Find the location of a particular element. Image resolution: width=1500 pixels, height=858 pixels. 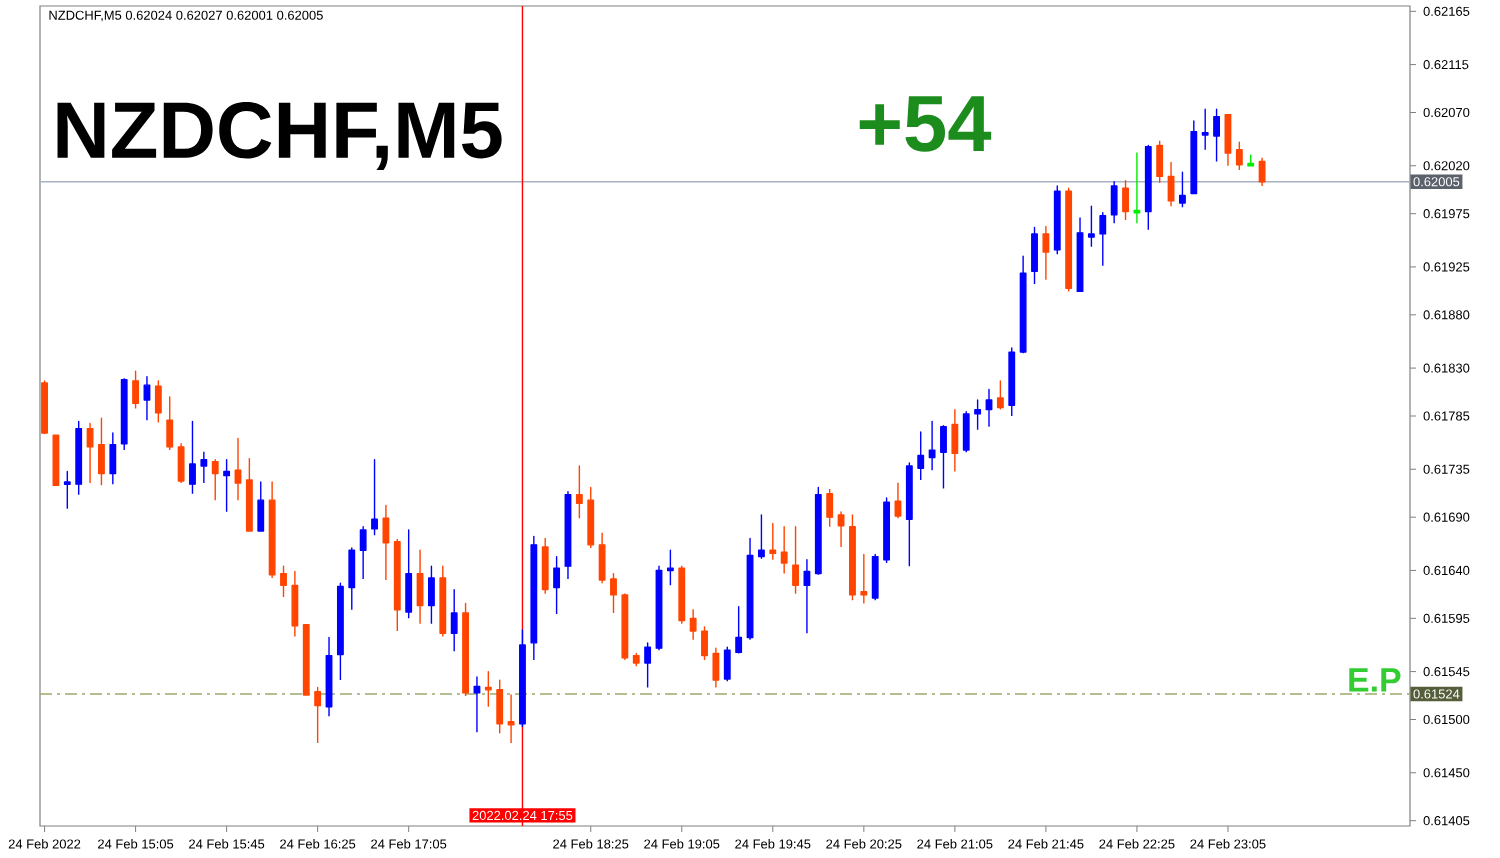

annotation: E.P is located at coordinates (1375, 680).